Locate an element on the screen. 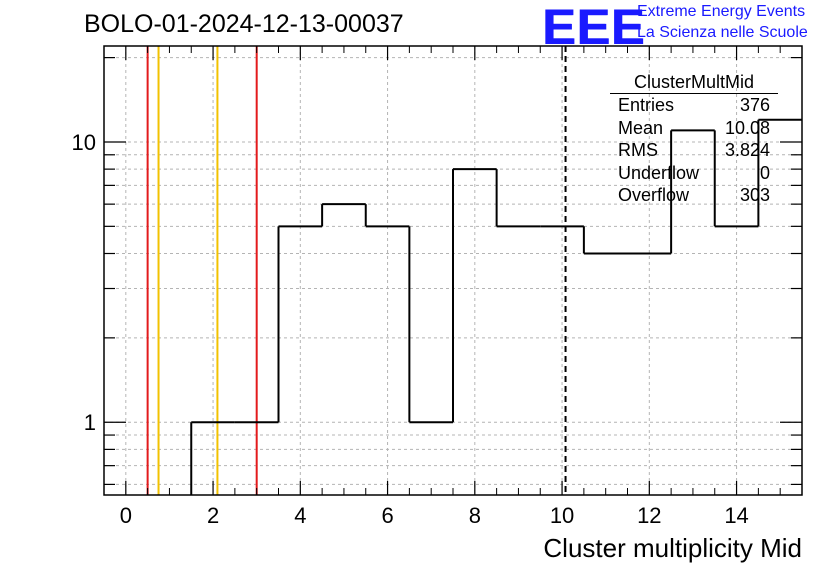 The width and height of the screenshot is (836, 572). x-tick-label: 10 is located at coordinates (562, 515).